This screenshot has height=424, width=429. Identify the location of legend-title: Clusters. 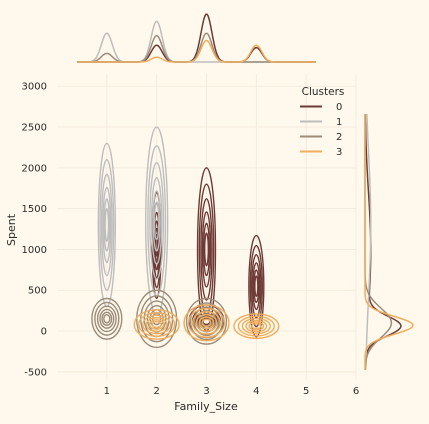
(323, 92).